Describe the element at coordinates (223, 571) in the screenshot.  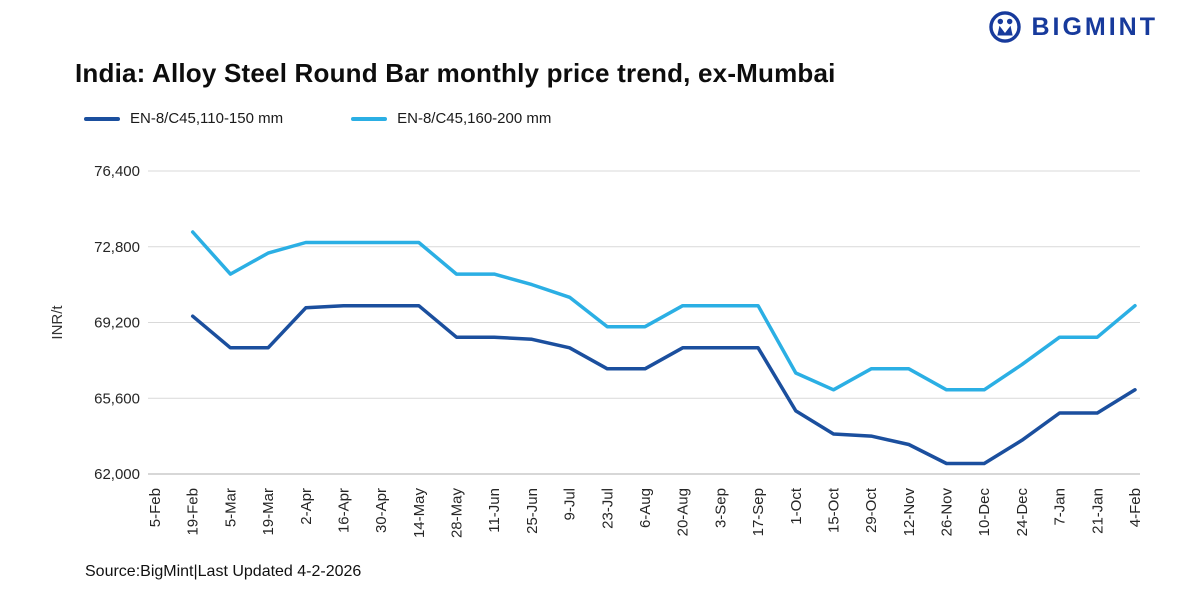
I see `source-note: Source:BigMint|Last Updated 4-2-2026` at that location.